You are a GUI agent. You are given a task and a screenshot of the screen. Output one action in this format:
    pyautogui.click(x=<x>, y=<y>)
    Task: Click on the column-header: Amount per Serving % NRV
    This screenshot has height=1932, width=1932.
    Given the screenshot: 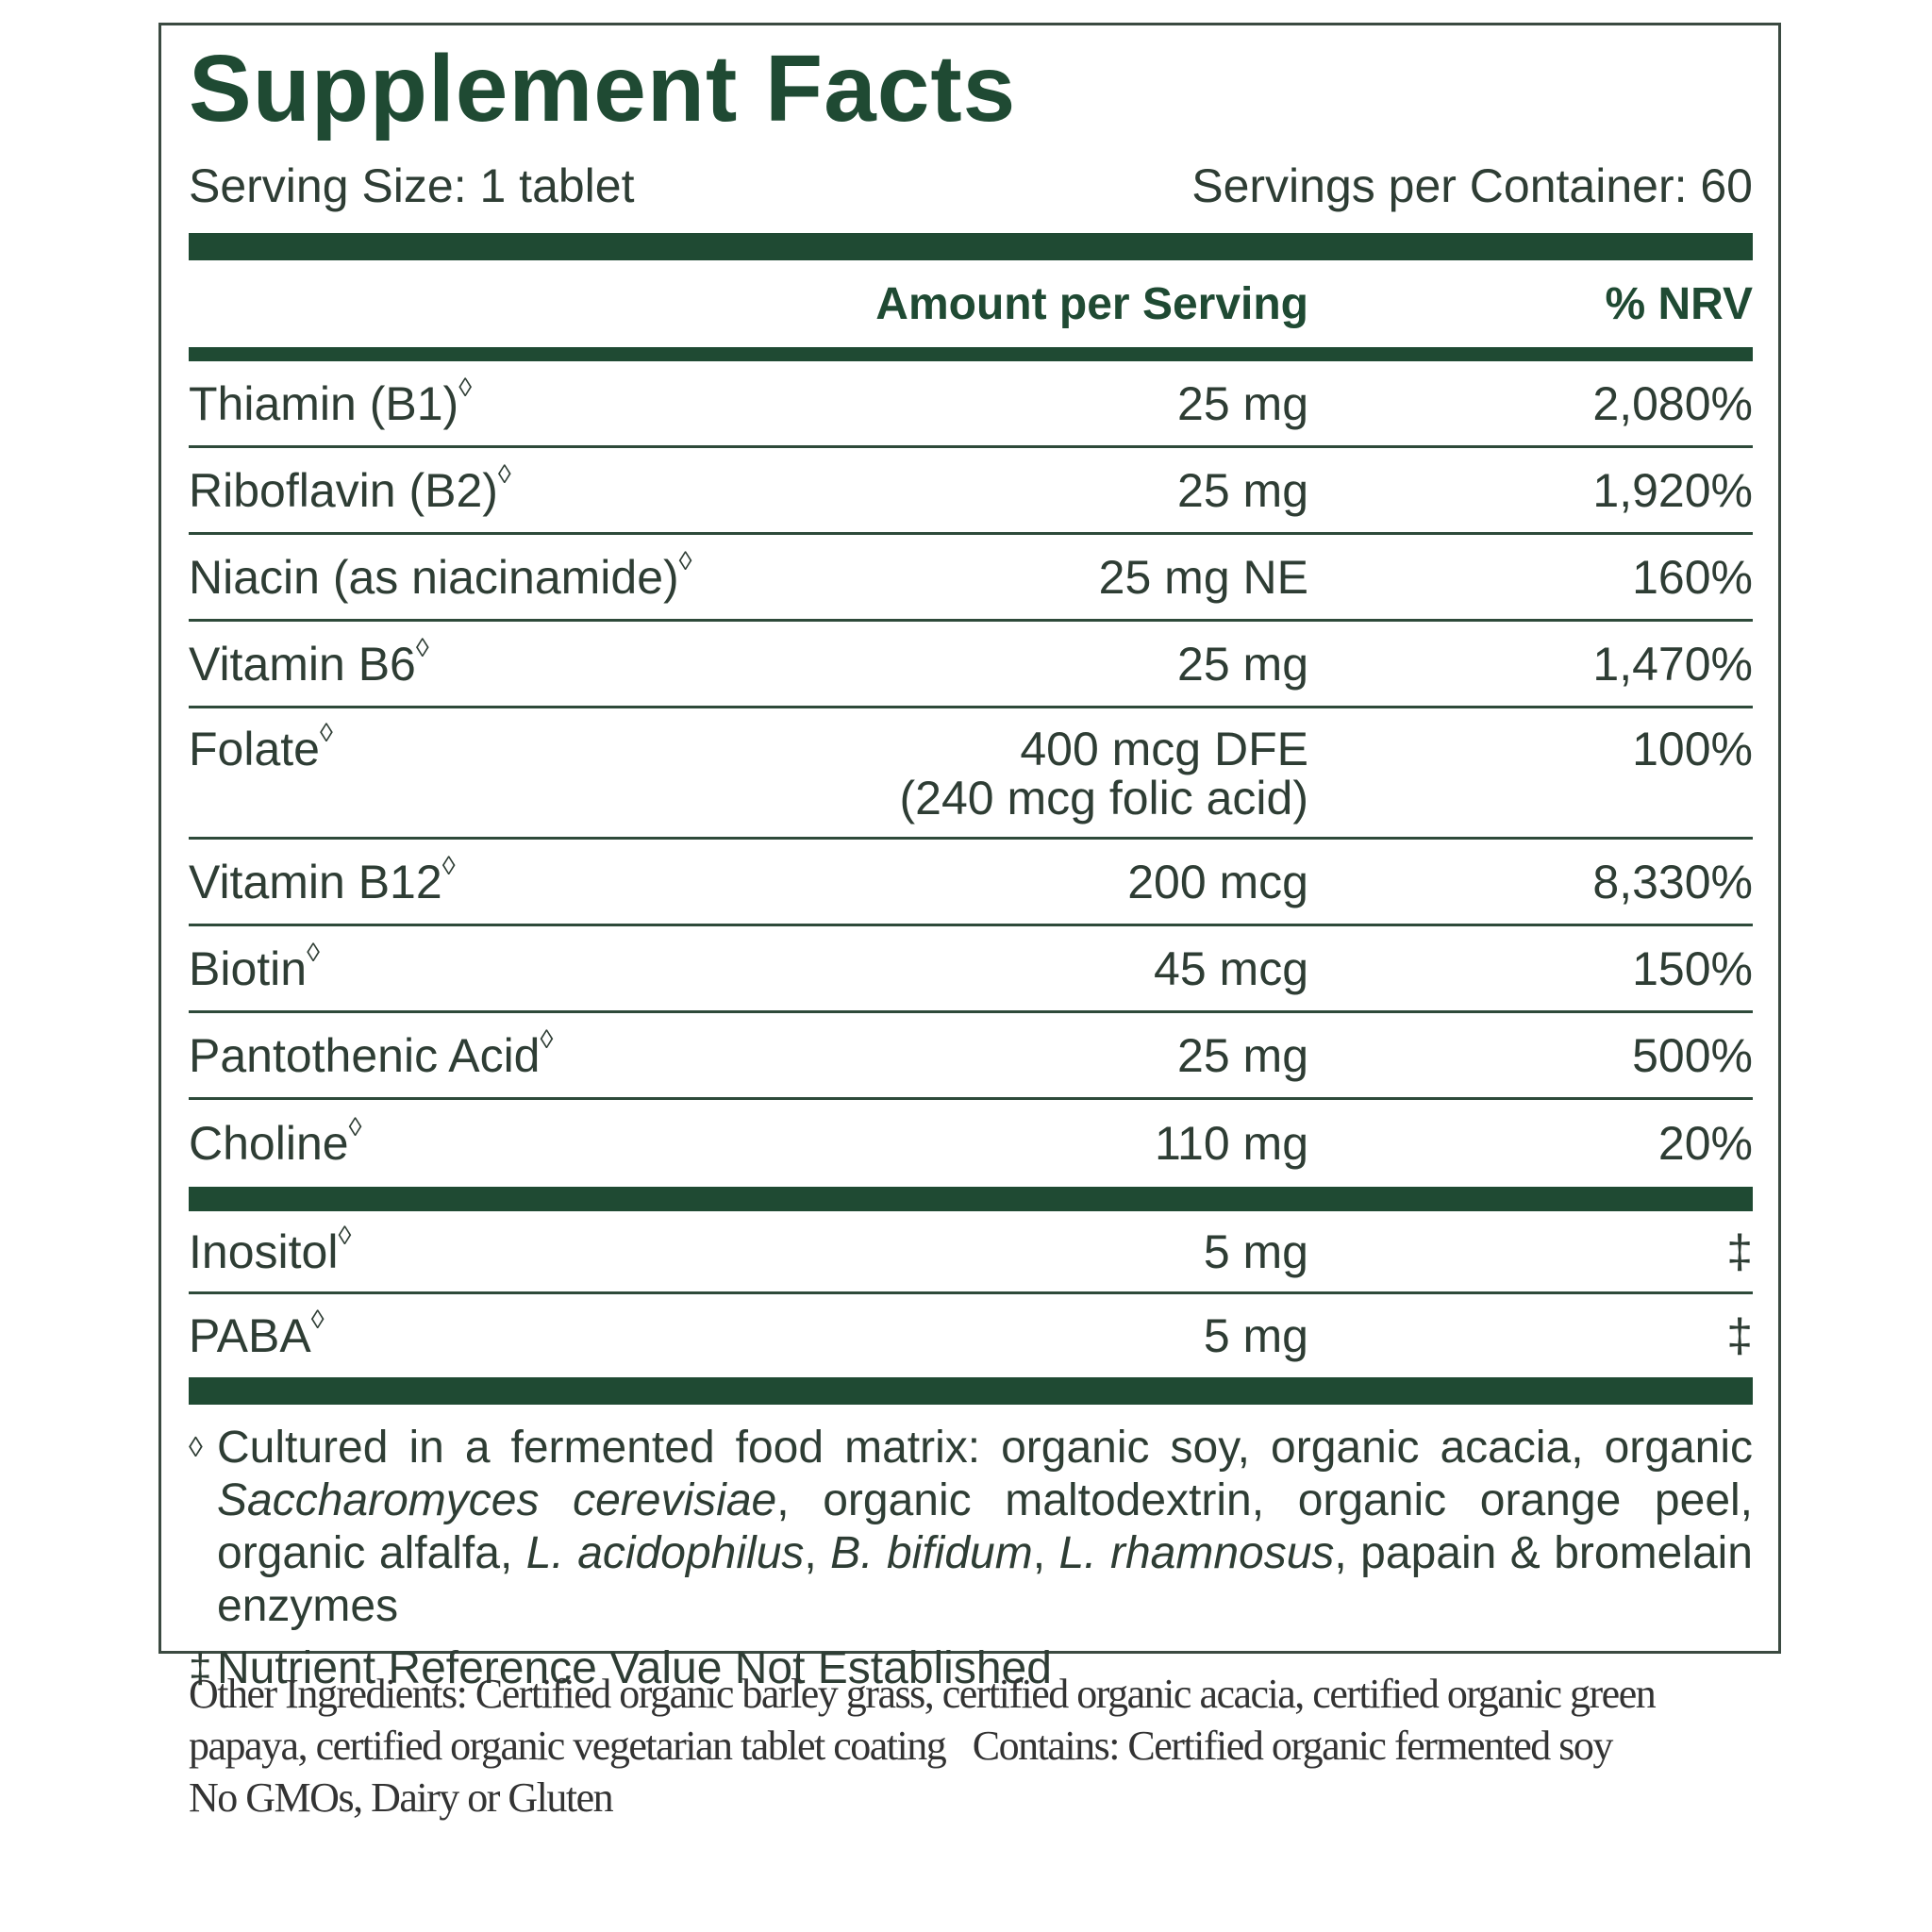 What is the action you would take?
    pyautogui.click(x=971, y=304)
    